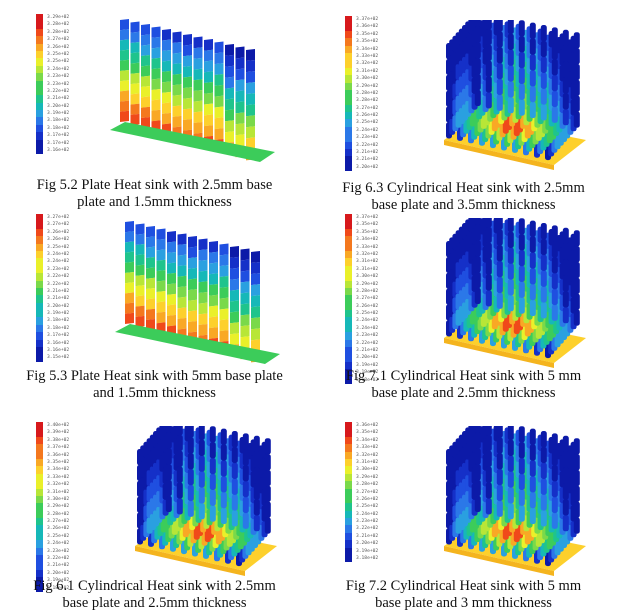 The height and width of the screenshot is (615, 618). I want to click on legend-value: 3.33e+02, so click(367, 448).